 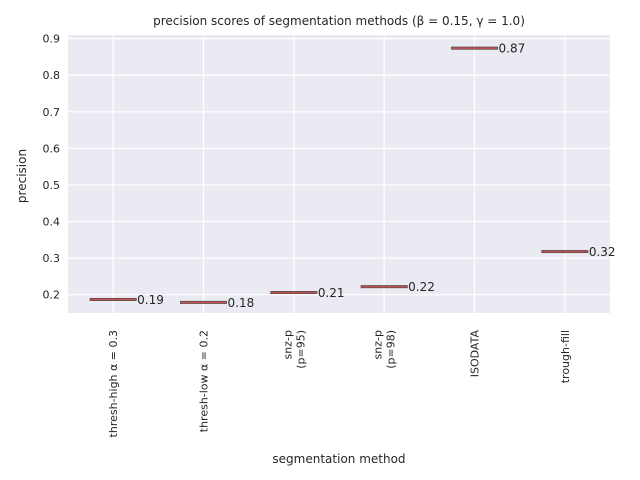 I want to click on x-tick-label-line: thresh-high α = 0.3, so click(x=113, y=383).